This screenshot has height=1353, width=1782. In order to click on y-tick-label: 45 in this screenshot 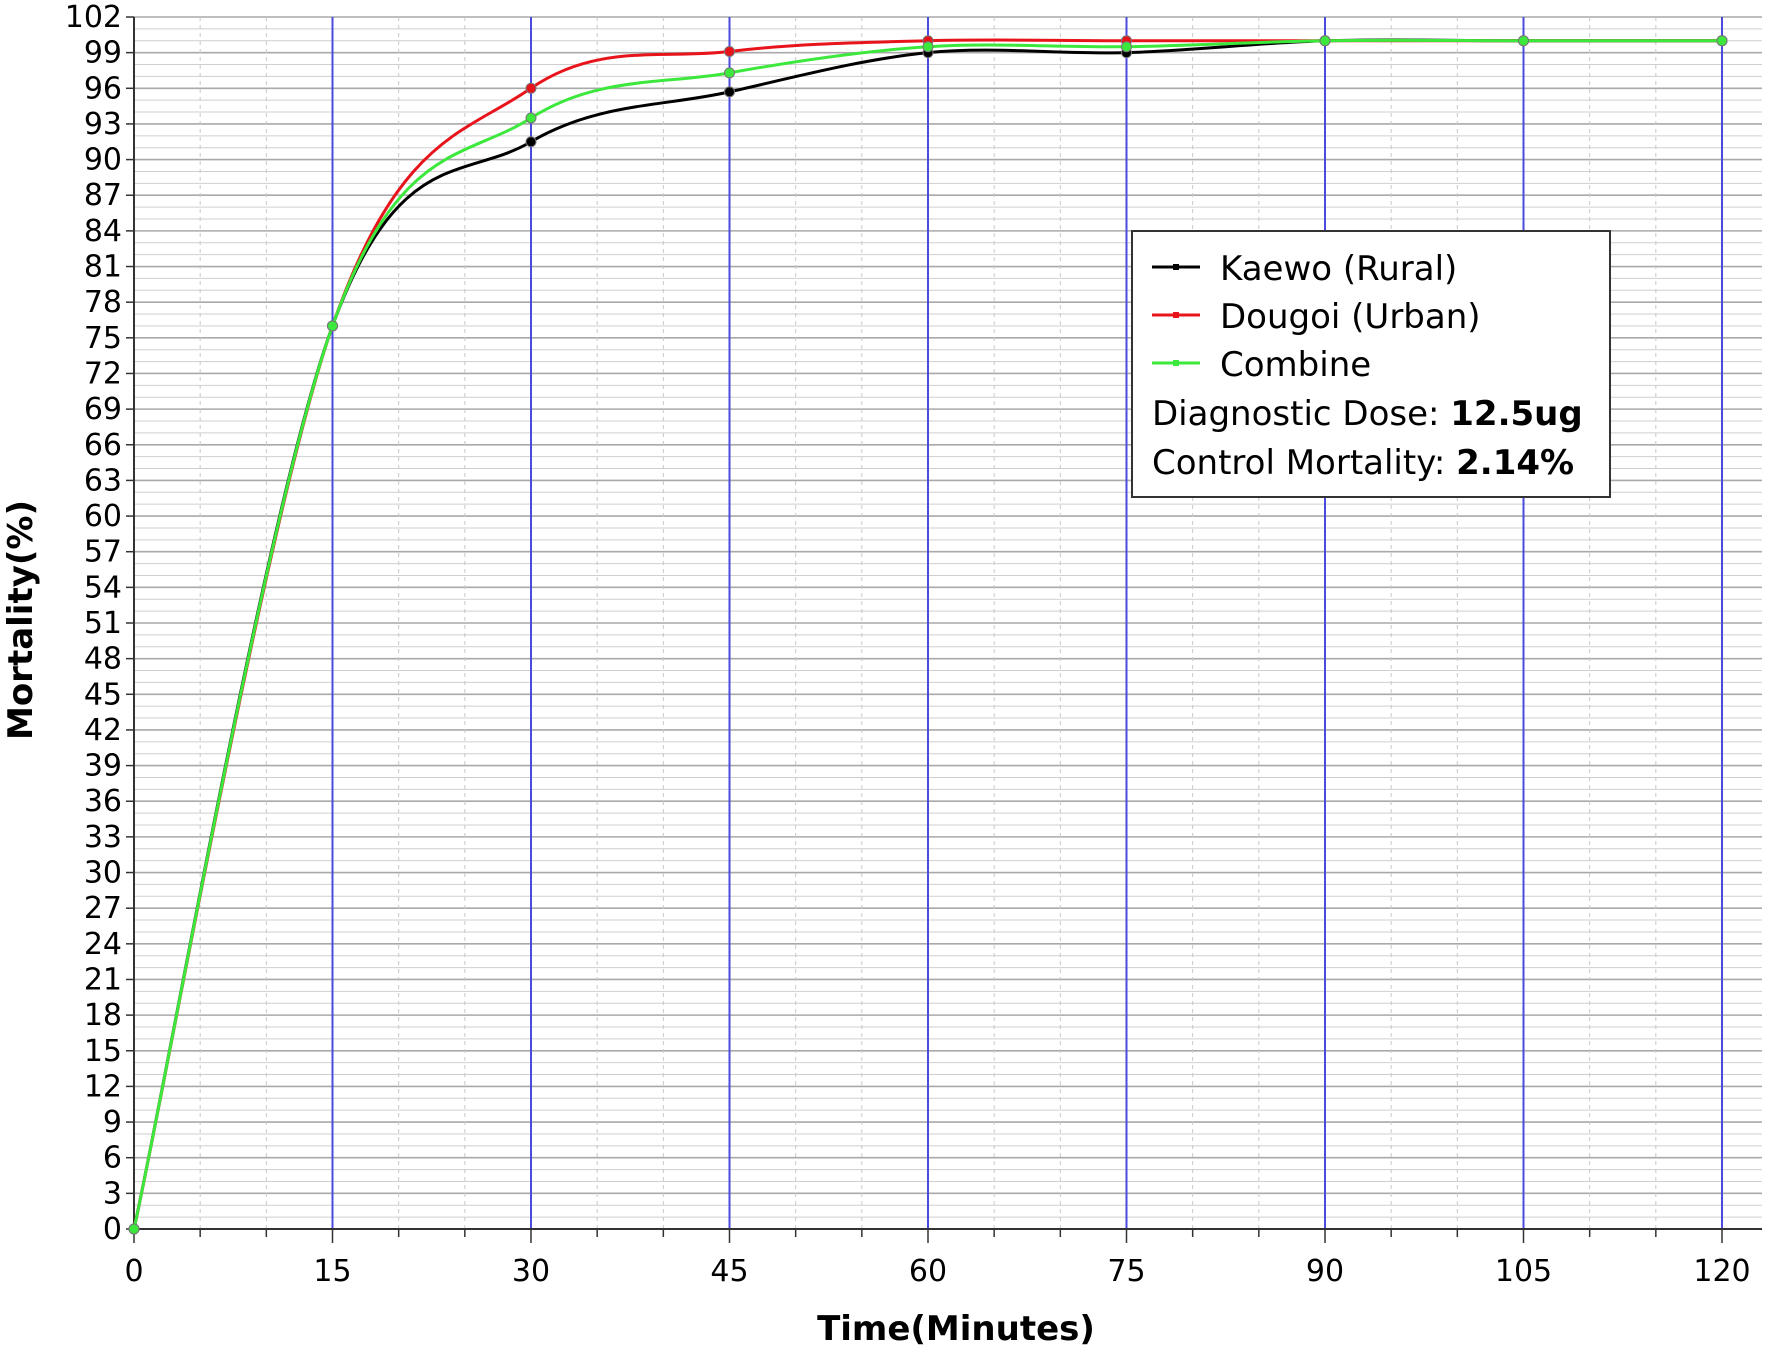, I will do `click(103, 694)`.